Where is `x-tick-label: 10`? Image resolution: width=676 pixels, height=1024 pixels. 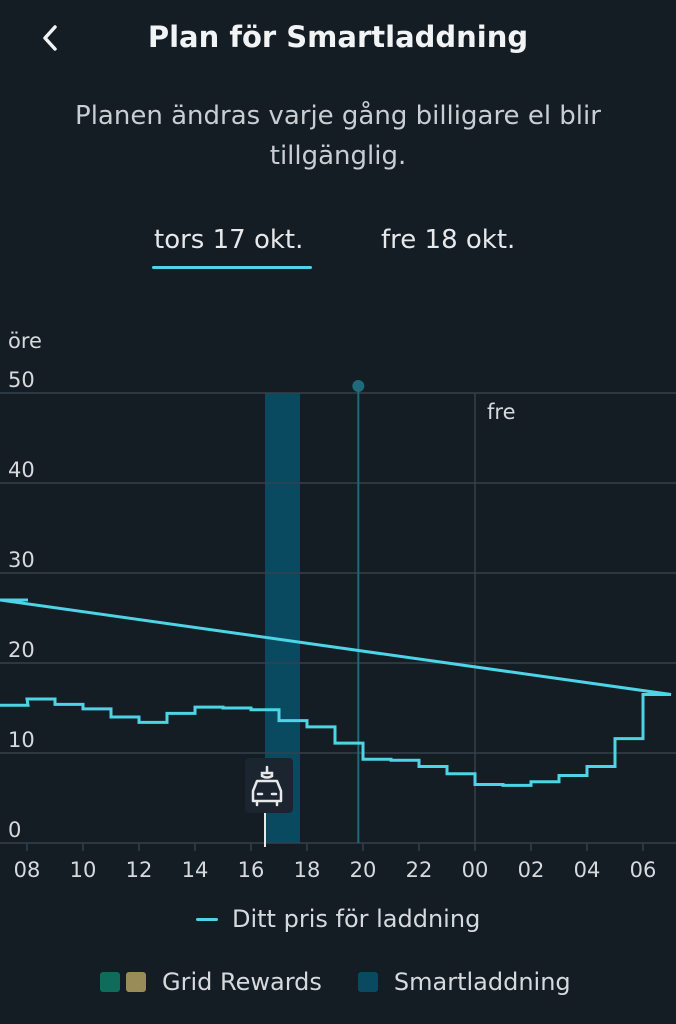
x-tick-label: 10 is located at coordinates (83, 870).